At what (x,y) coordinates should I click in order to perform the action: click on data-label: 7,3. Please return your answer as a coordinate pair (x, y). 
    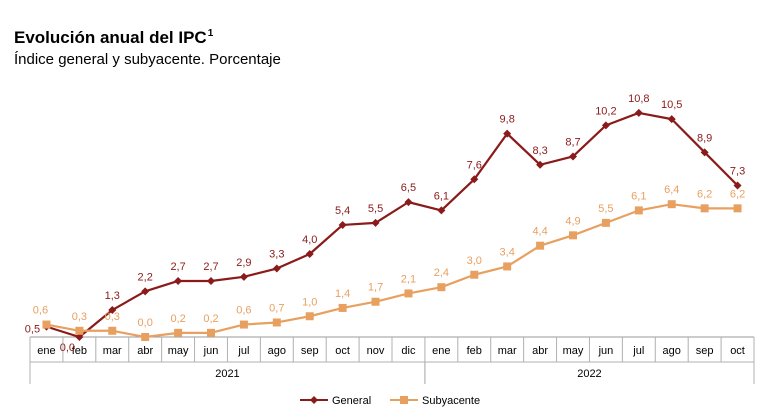
    Looking at the image, I should click on (737, 172).